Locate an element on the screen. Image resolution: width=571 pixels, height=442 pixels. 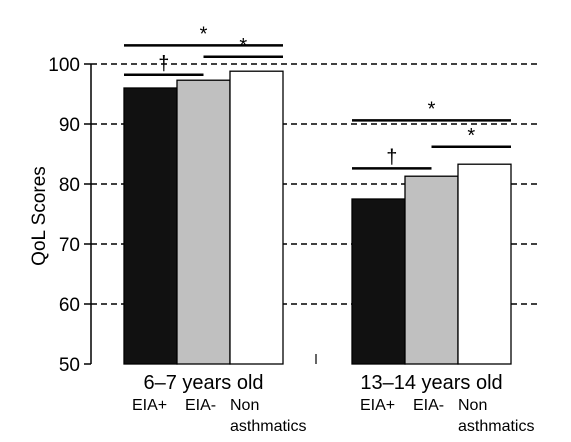
y-axis-label: QoL Scores is located at coordinates (39, 216).